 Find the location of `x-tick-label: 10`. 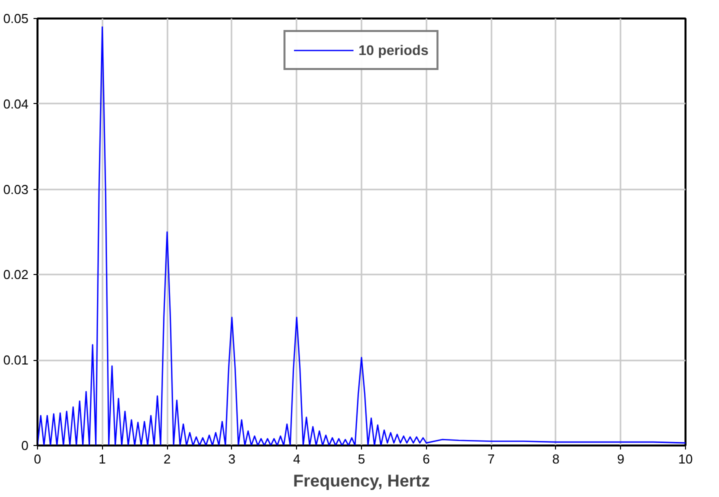

x-tick-label: 10 is located at coordinates (685, 459).